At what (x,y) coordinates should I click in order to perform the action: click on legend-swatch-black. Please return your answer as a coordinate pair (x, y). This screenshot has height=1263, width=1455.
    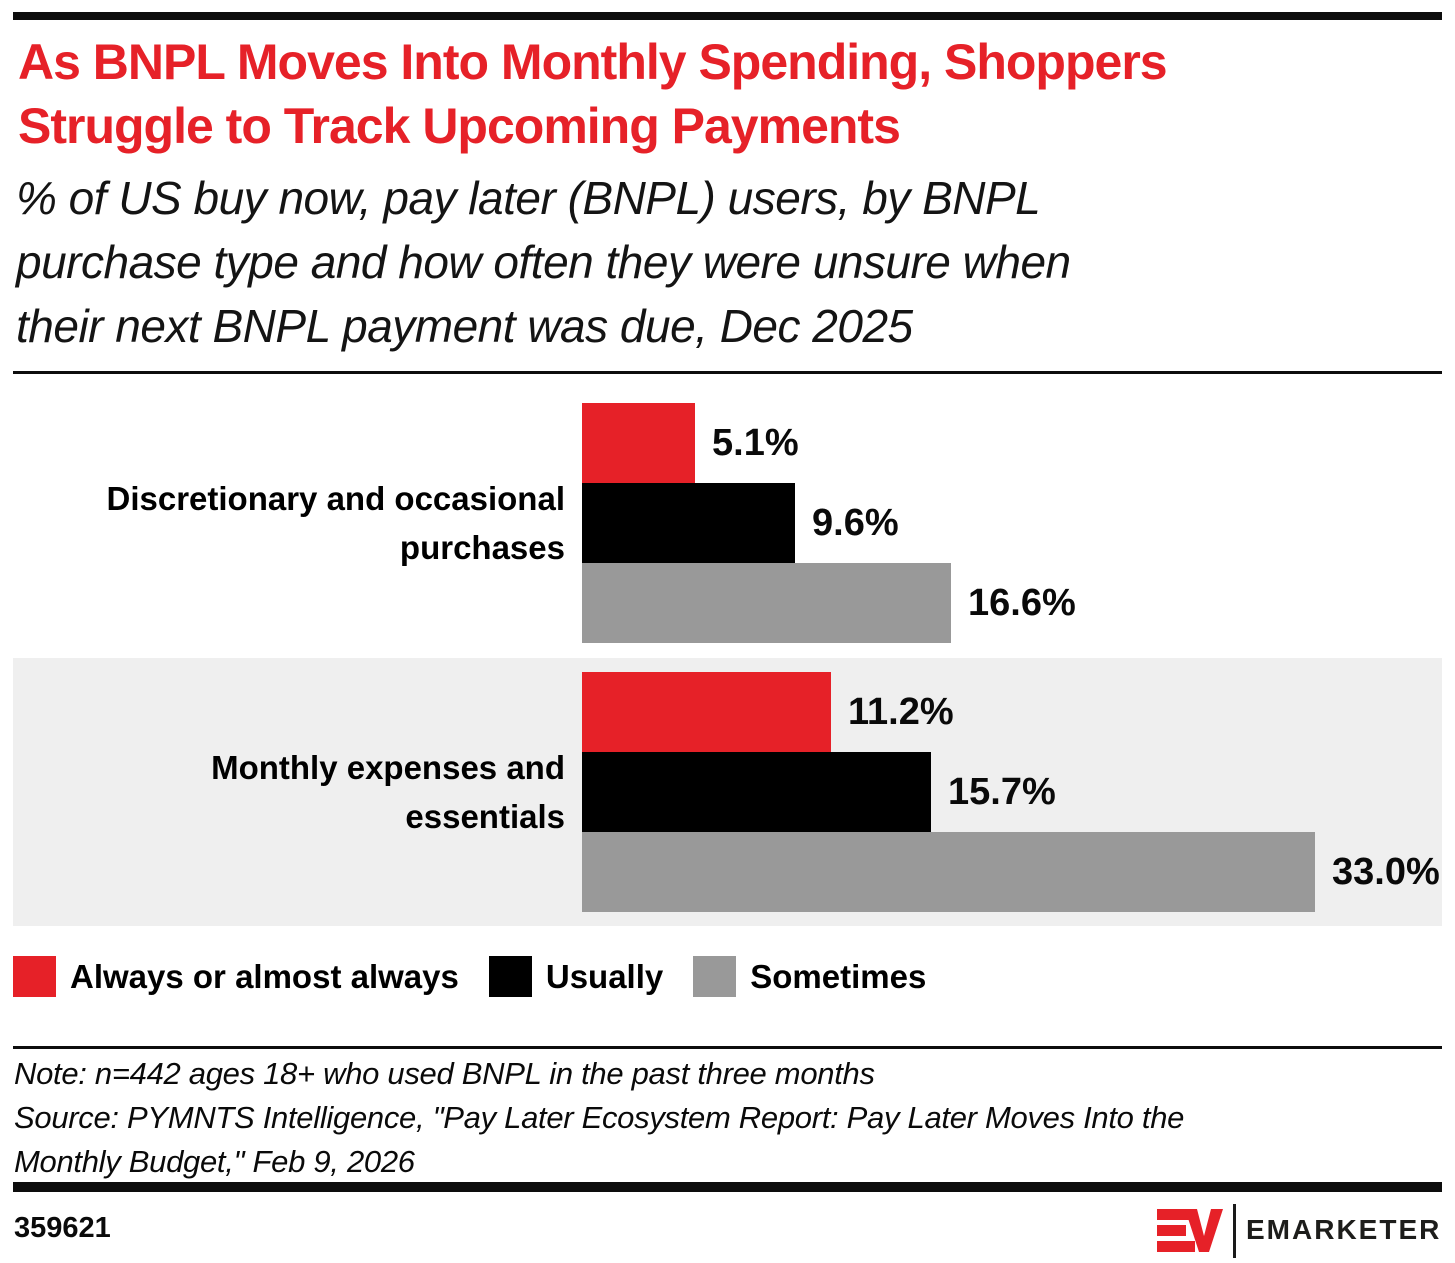
    Looking at the image, I should click on (510, 976).